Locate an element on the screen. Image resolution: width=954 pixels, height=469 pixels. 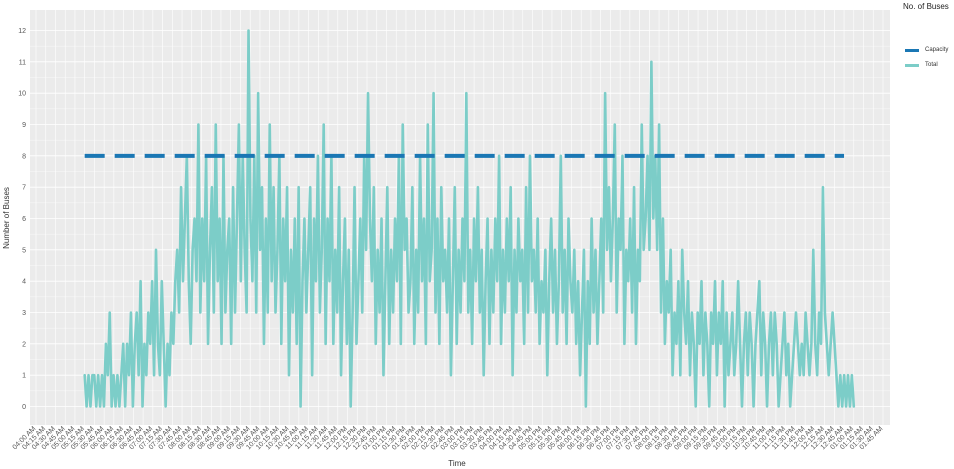
y-tick-label: 4 is located at coordinates (24, 282).